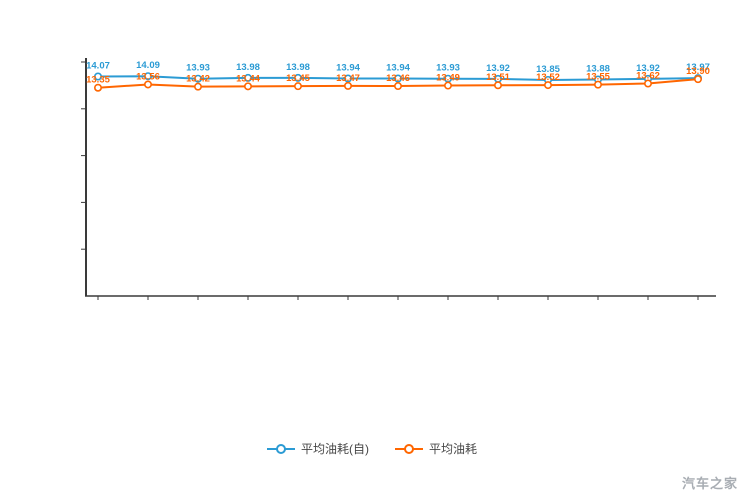 Image resolution: width=744 pixels, height=496 pixels. Describe the element at coordinates (698, 67) in the screenshot. I see `point-label: 13.97` at that location.